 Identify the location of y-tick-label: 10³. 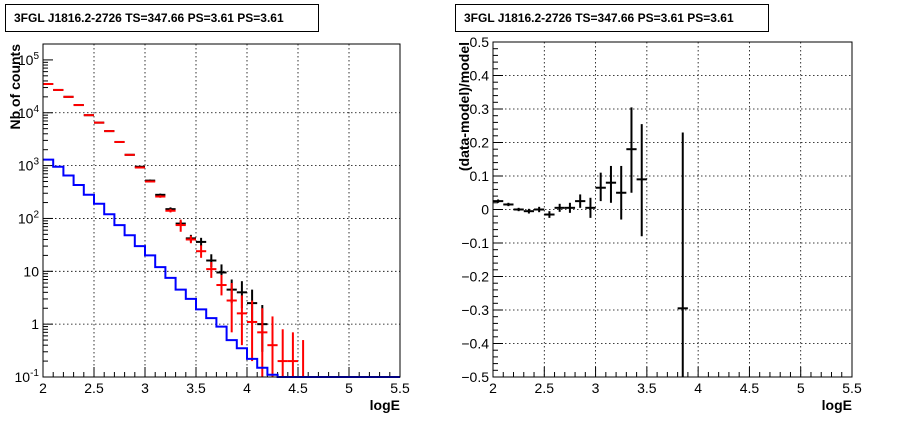
(29, 165).